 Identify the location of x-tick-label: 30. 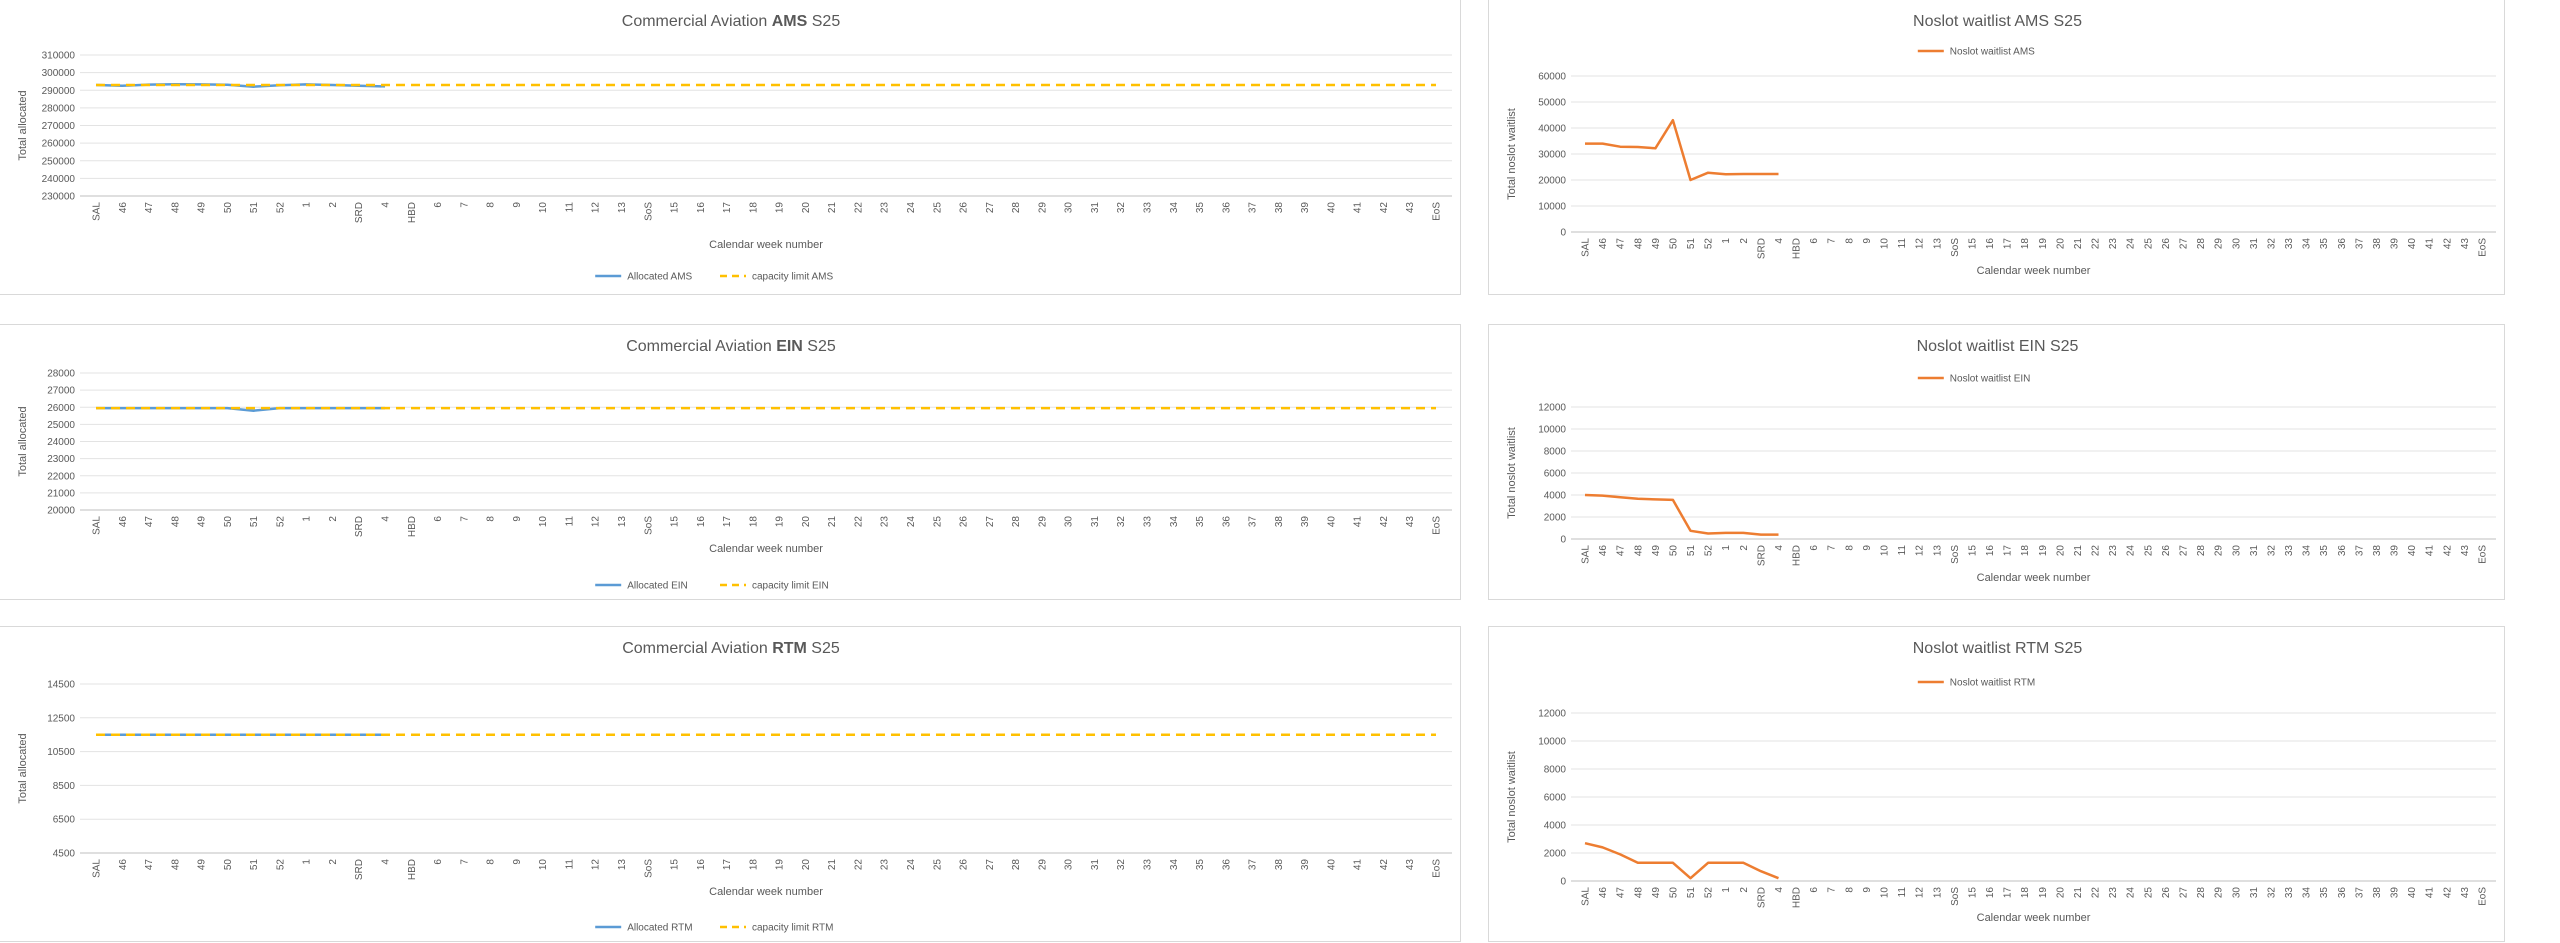
(1069, 865).